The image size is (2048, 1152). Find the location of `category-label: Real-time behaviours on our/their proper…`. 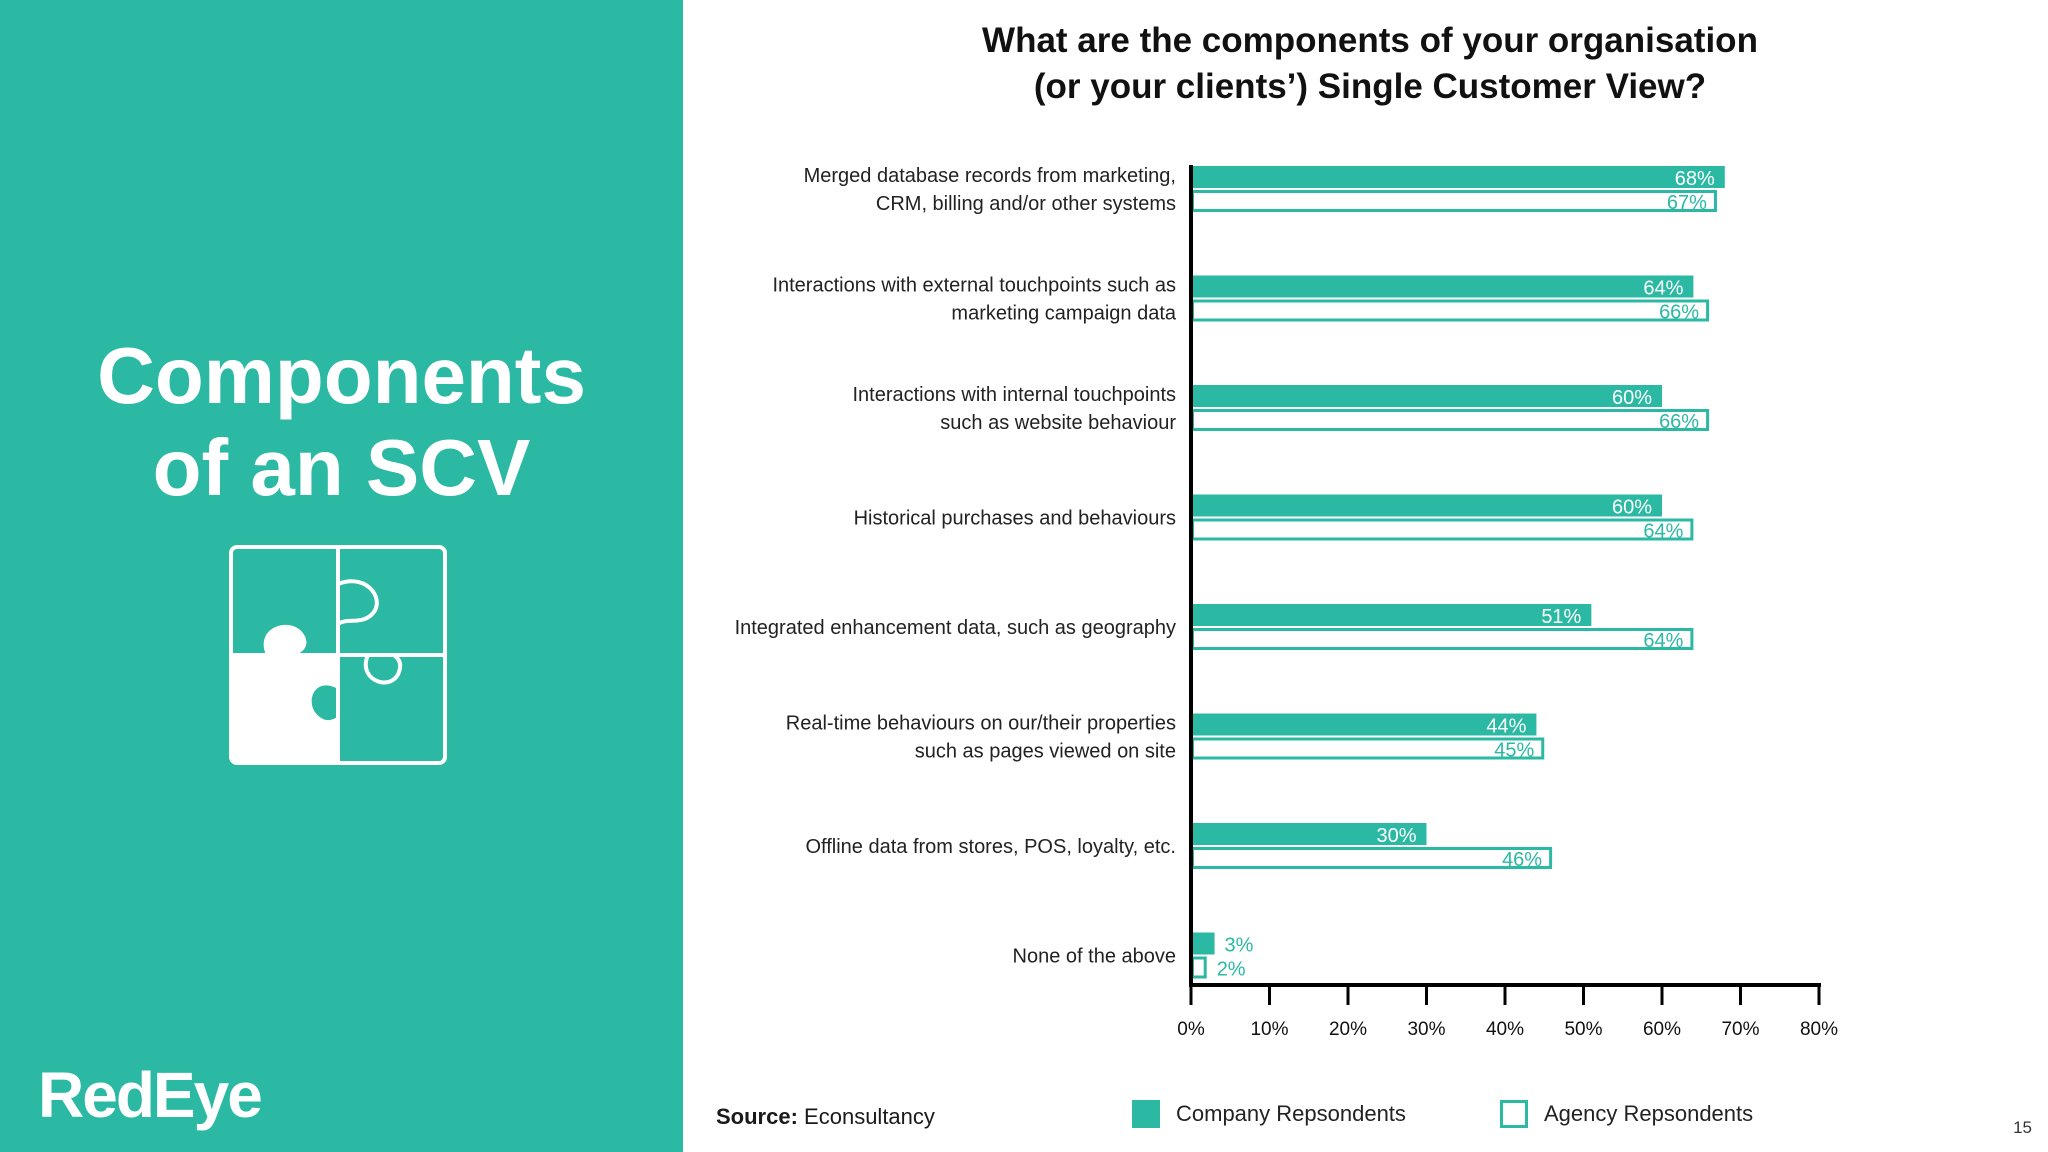

category-label: Real-time behaviours on our/their proper… is located at coordinates (981, 738).